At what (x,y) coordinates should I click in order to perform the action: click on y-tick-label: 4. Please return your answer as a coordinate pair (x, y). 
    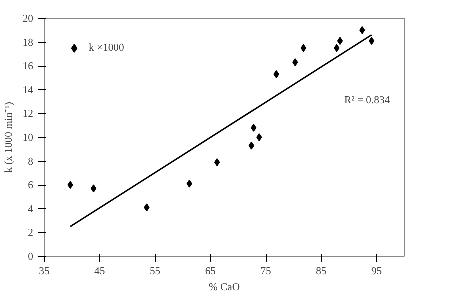
    Looking at the image, I should click on (31, 210).